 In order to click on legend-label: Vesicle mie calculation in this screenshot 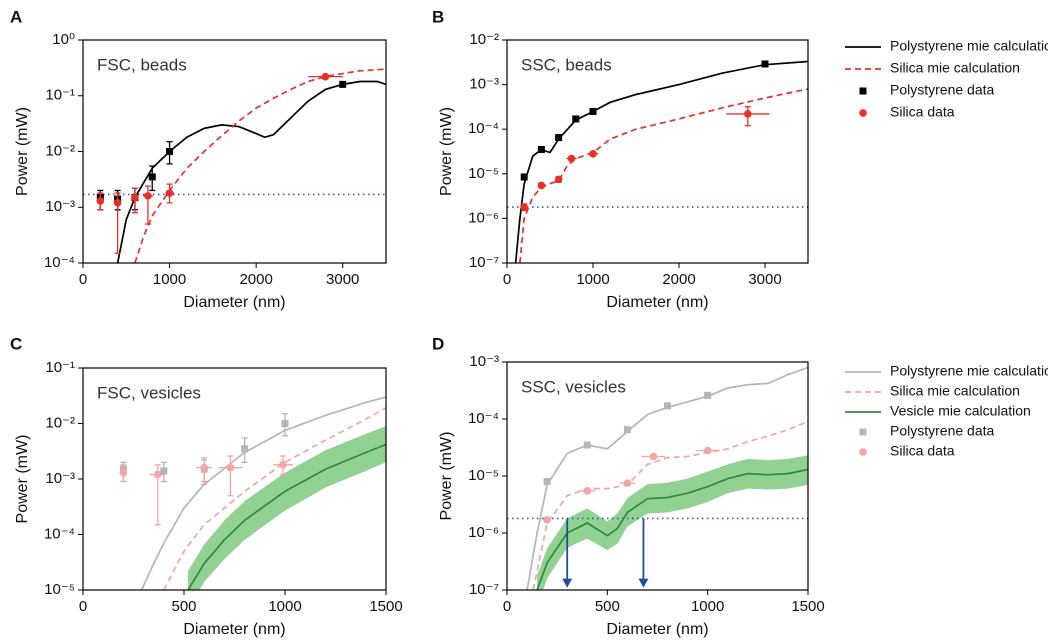, I will do `click(960, 411)`.